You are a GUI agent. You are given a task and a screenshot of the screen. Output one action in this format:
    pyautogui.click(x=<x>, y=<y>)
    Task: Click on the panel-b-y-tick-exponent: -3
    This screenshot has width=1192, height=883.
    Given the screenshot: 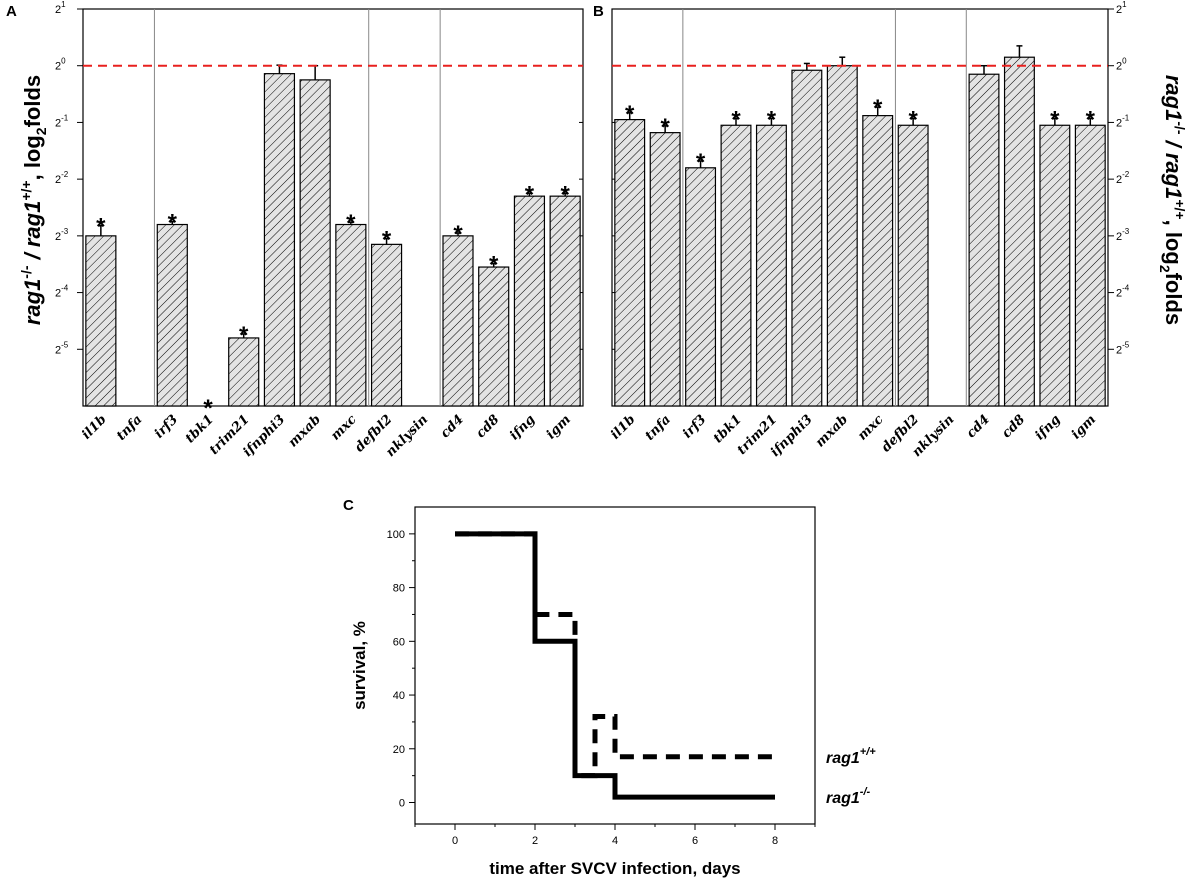 What is the action you would take?
    pyautogui.click(x=1126, y=231)
    